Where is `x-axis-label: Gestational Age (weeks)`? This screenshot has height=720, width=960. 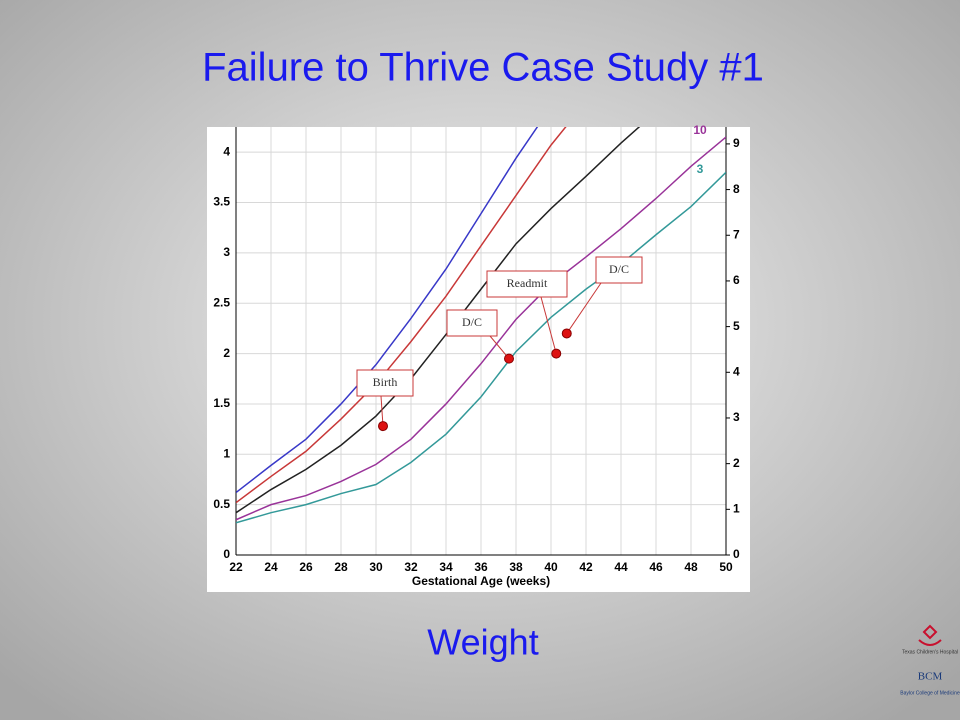
x-axis-label: Gestational Age (weeks) is located at coordinates (481, 581).